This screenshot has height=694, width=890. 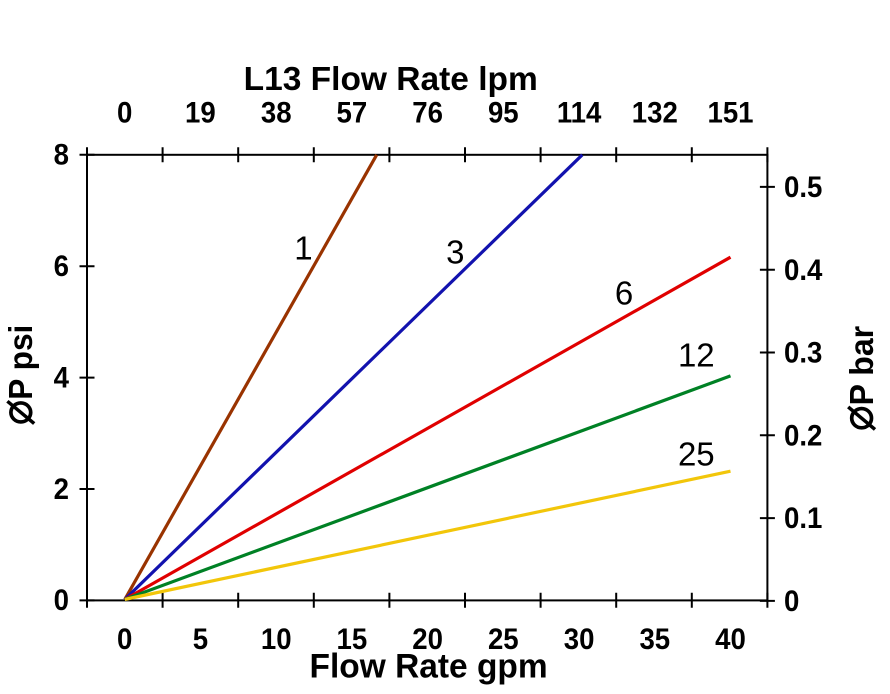 What do you see at coordinates (803, 270) in the screenshot?
I see `svg-text: 0.4` at bounding box center [803, 270].